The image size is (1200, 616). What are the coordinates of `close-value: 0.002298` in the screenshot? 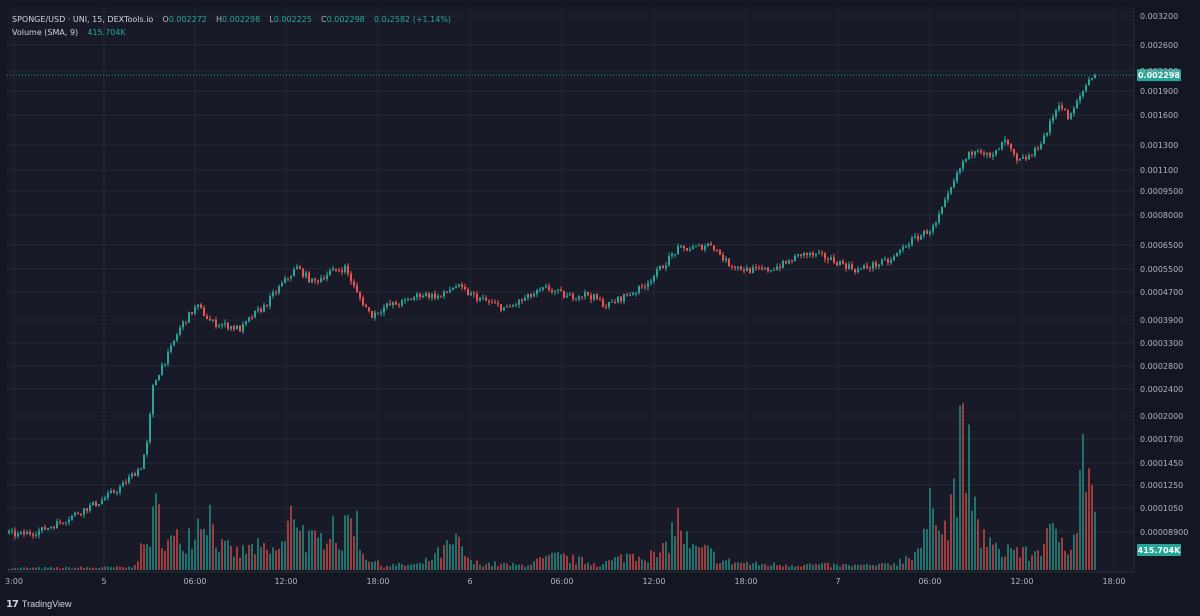 It's located at (345, 19).